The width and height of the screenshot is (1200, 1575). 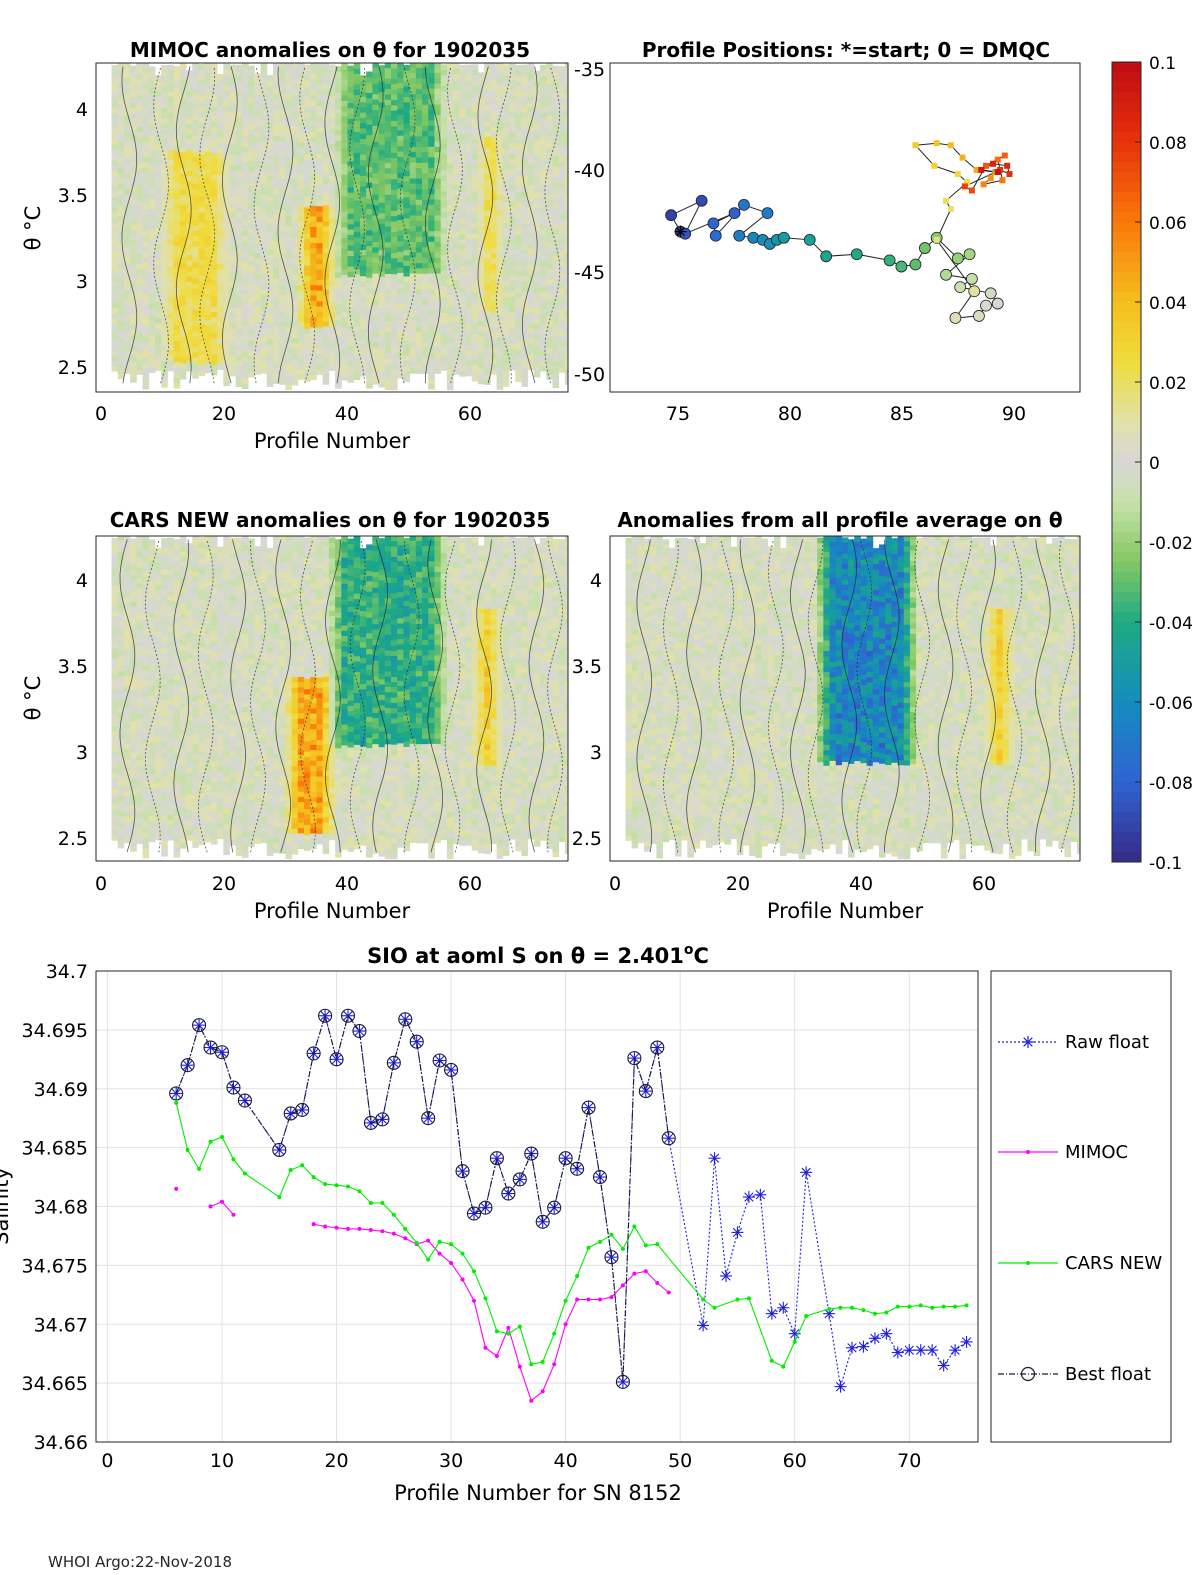 I want to click on contour-line, so click(x=161, y=225).